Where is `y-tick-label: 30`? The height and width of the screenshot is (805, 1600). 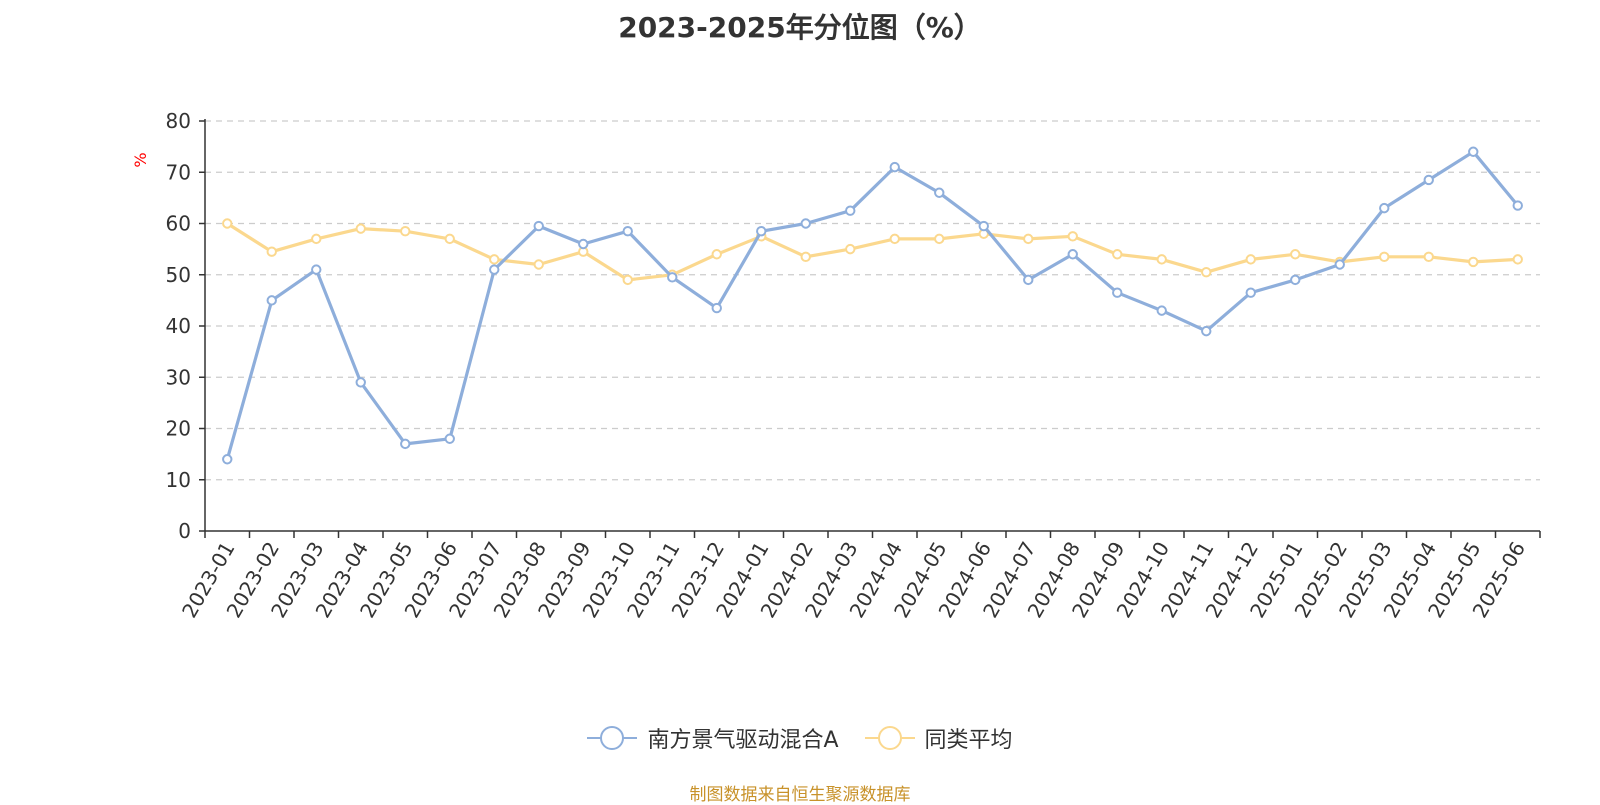
y-tick-label: 30 is located at coordinates (178, 377).